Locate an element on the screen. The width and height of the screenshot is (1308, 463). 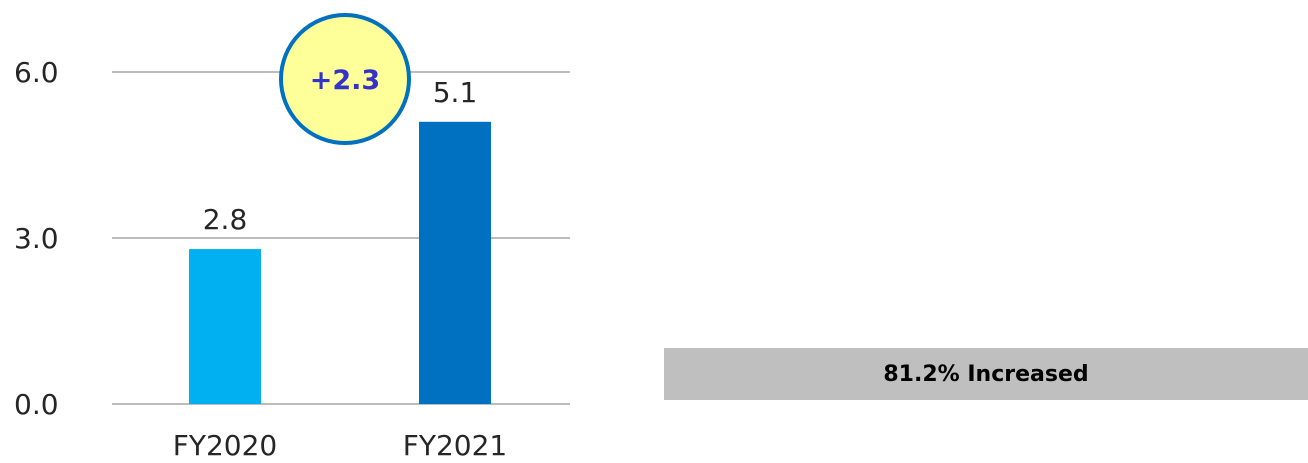
data-labels: 2.8 5.1 is located at coordinates (340, 156).